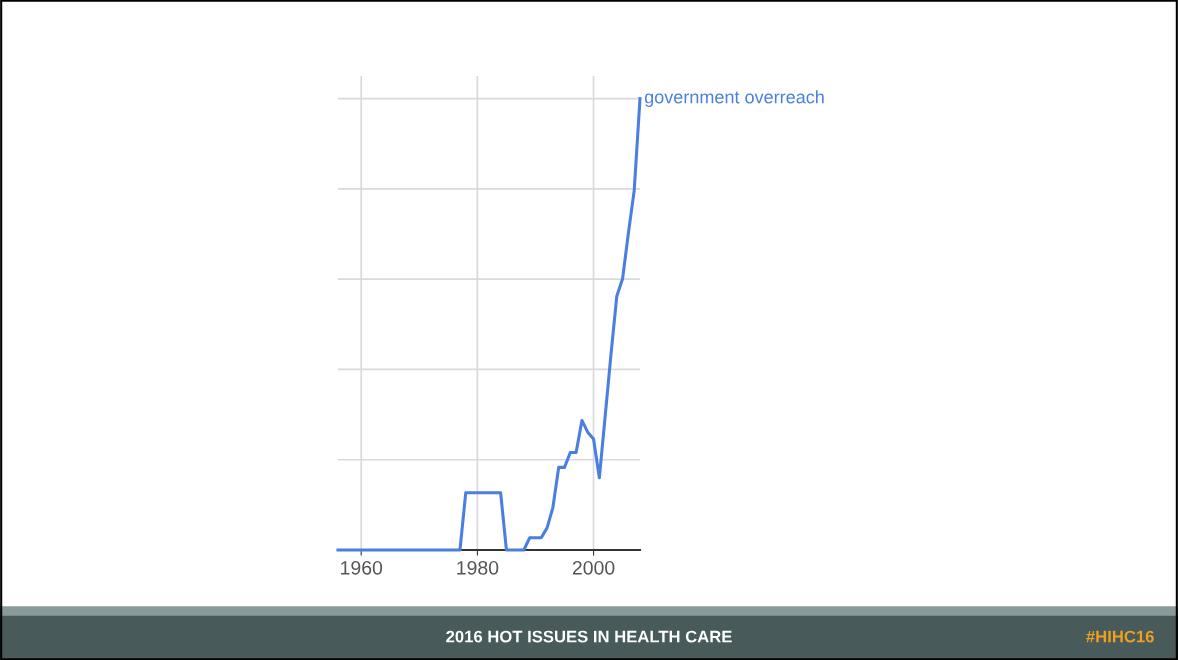 This screenshot has width=1178, height=660. I want to click on x-tick-label: 1960, so click(362, 567).